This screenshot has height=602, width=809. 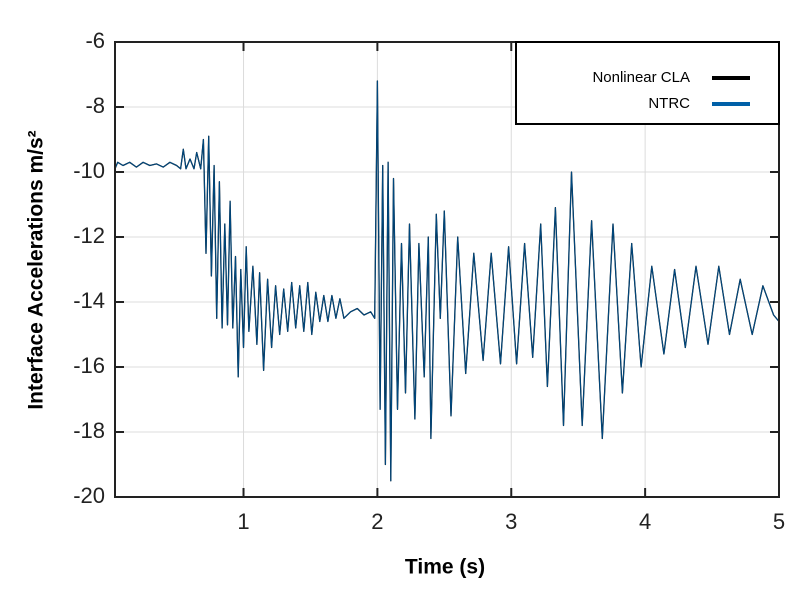 What do you see at coordinates (445, 567) in the screenshot?
I see `x-axis-title: Time (s)` at bounding box center [445, 567].